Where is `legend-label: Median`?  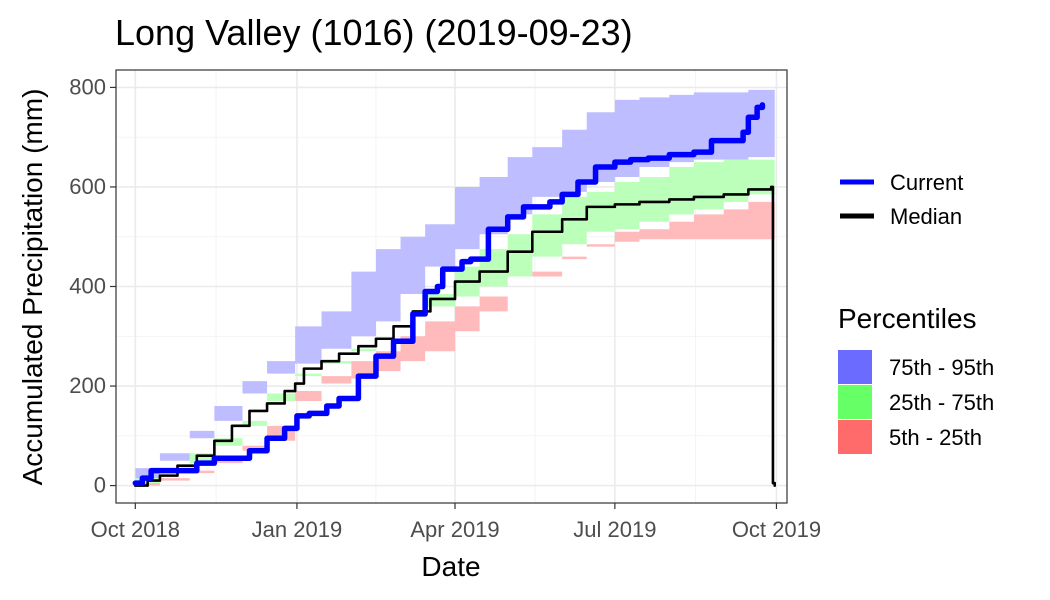
legend-label: Median is located at coordinates (926, 216).